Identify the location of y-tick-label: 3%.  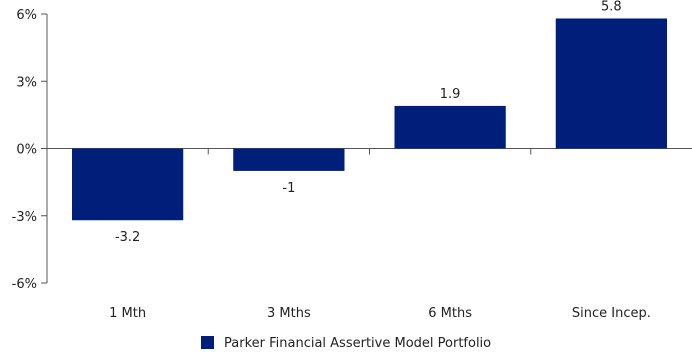
(26, 82).